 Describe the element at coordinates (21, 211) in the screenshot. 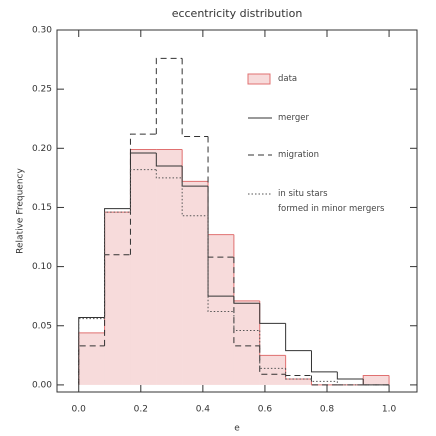

I see `y-axis-label: Relative Frequency` at that location.